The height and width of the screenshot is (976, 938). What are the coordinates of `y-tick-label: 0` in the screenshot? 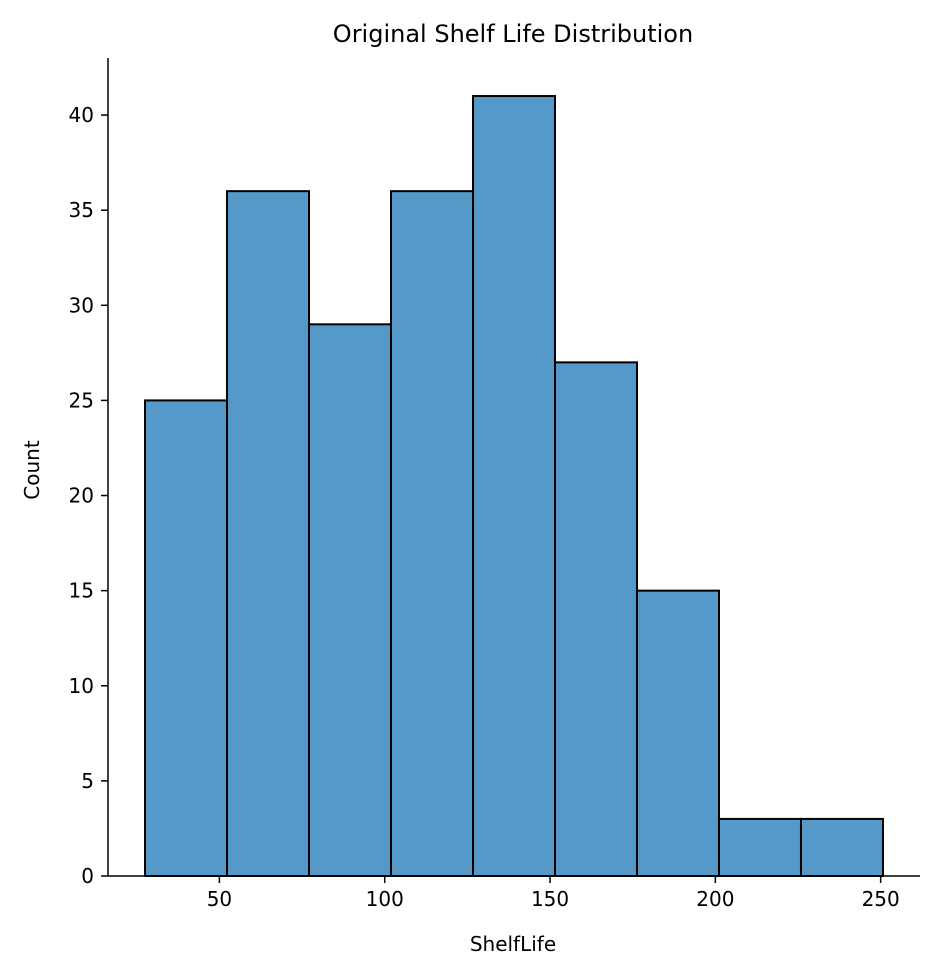 It's located at (87, 876).